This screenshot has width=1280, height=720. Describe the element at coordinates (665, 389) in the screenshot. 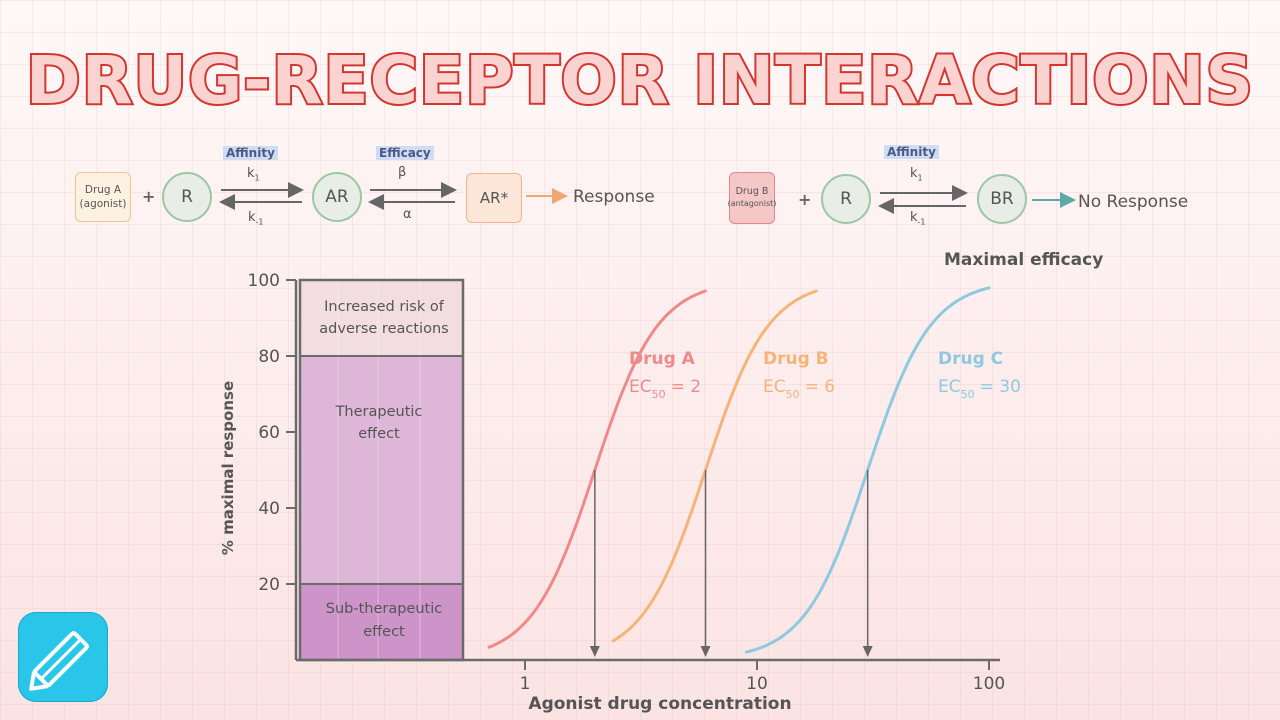

I see `series-ec50-0: EC50 = 2` at that location.